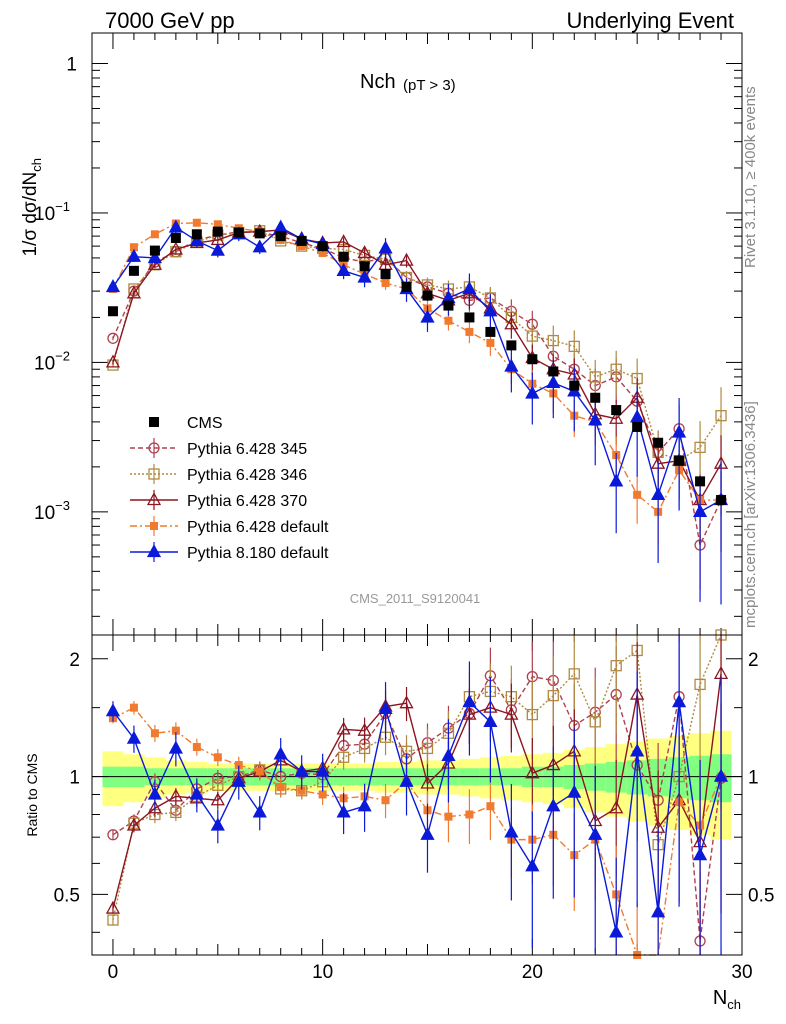  What do you see at coordinates (44, 214) in the screenshot?
I see `top-y-tick-base: 10` at bounding box center [44, 214].